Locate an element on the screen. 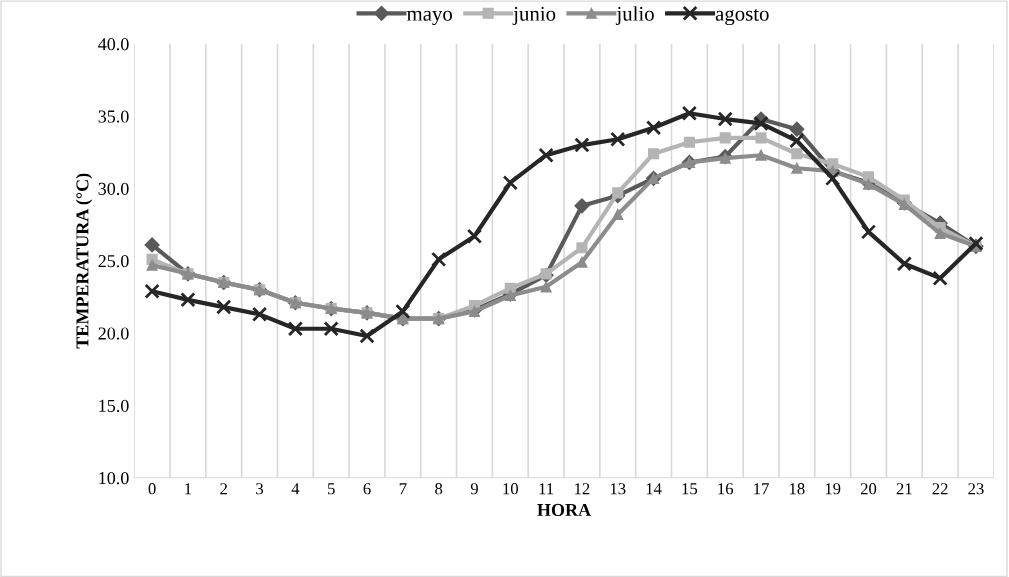 This screenshot has width=1009, height=577. x-tick-label: 7 is located at coordinates (403, 489).